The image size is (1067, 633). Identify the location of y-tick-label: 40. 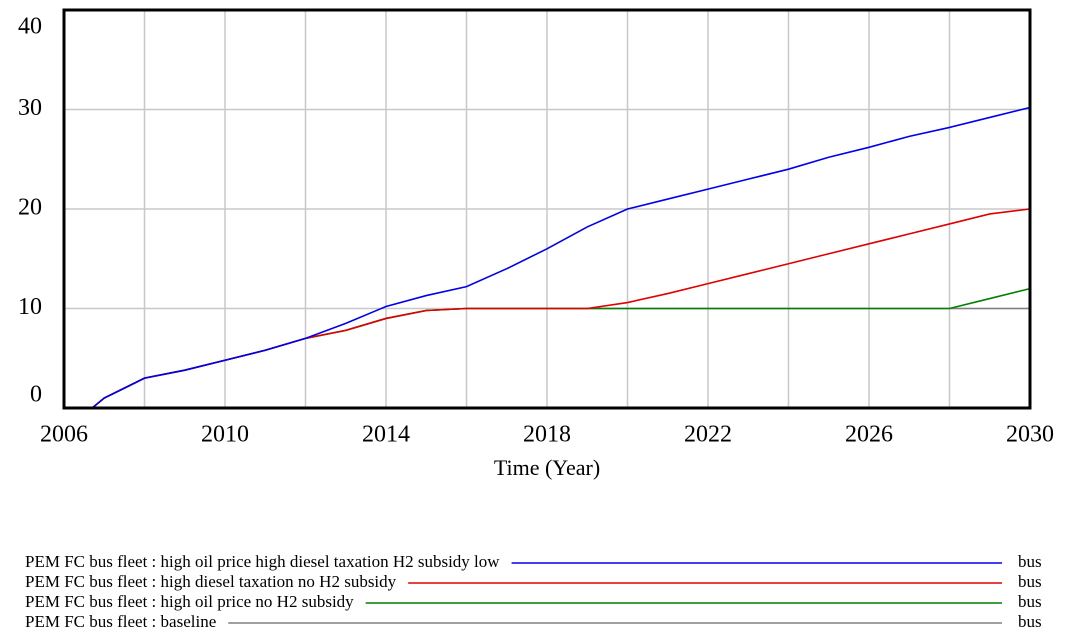
(30, 27).